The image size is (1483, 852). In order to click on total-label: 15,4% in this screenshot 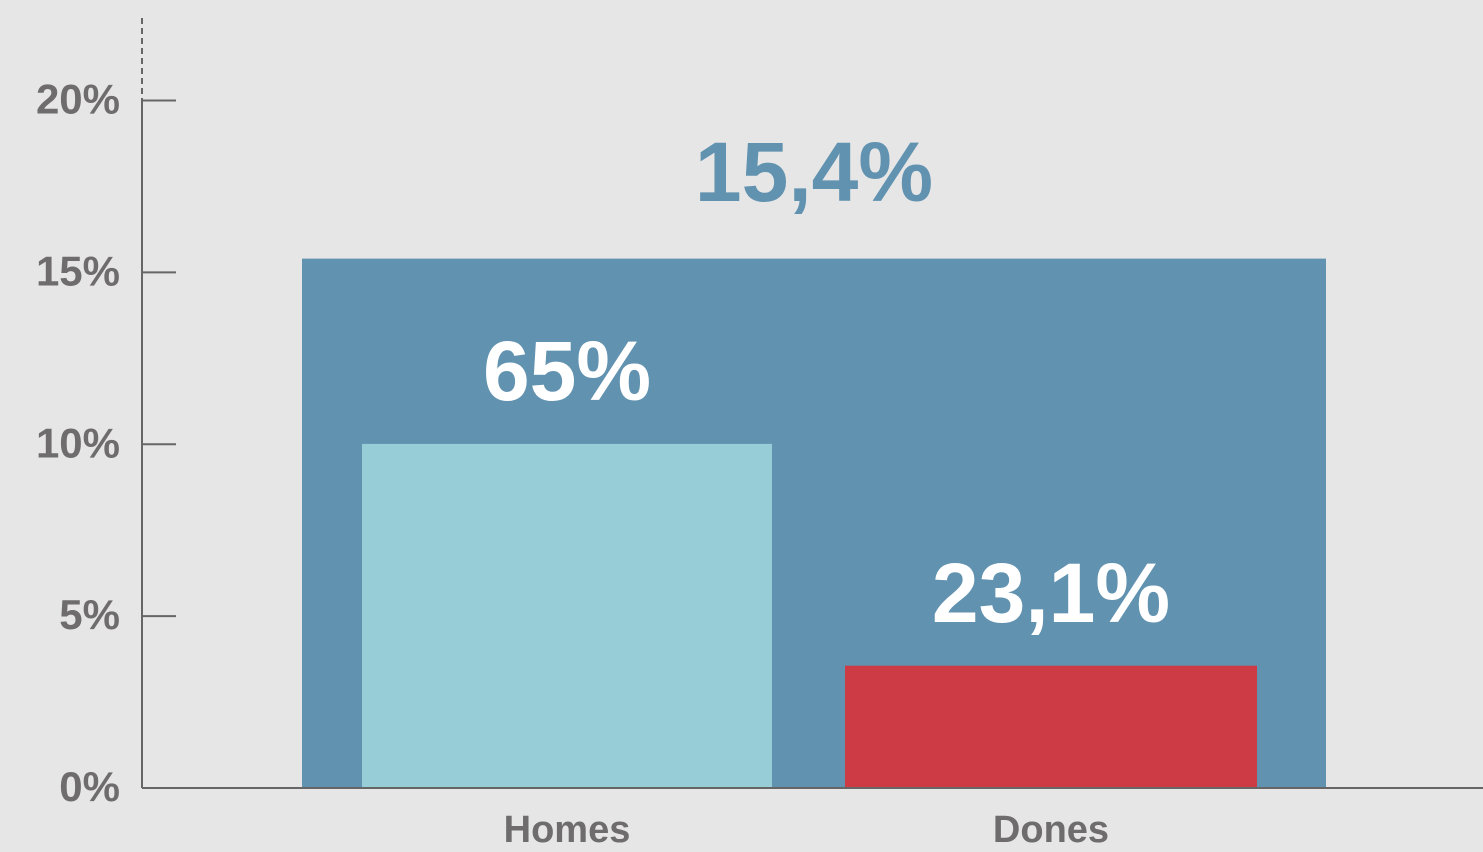, I will do `click(814, 172)`.